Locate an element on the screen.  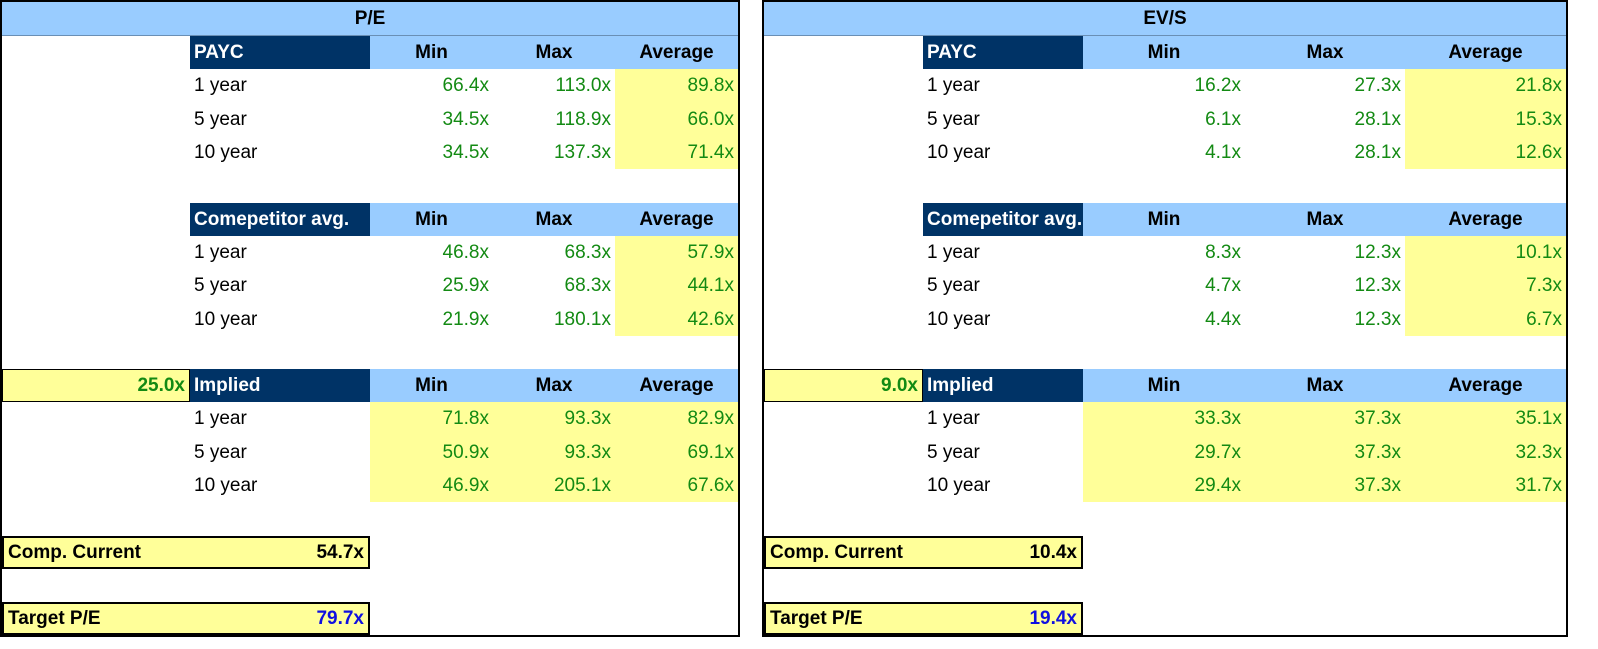
value-cell: 34.5x is located at coordinates (465, 153).